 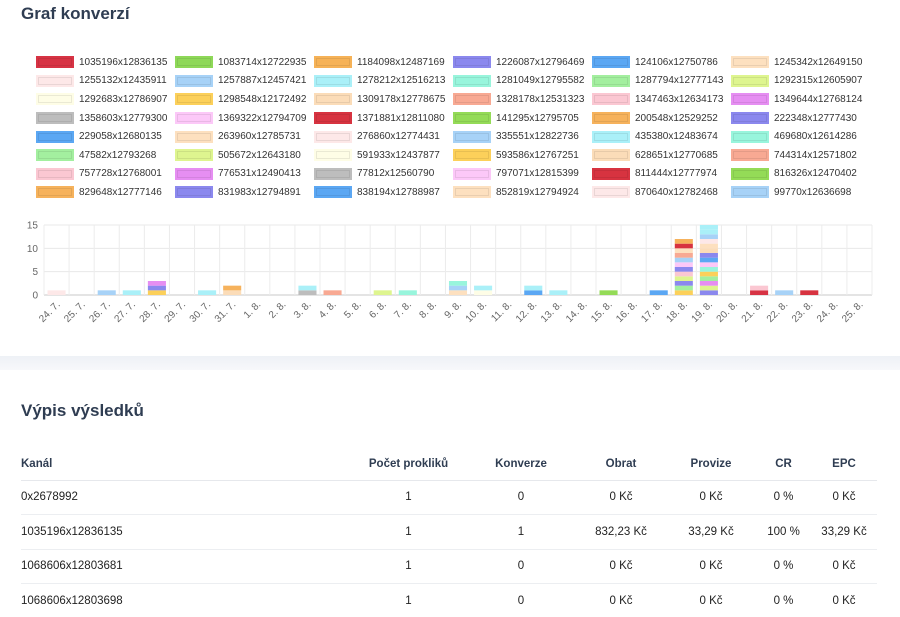 I want to click on legend-item: 1328178x12531323, so click(x=522, y=99).